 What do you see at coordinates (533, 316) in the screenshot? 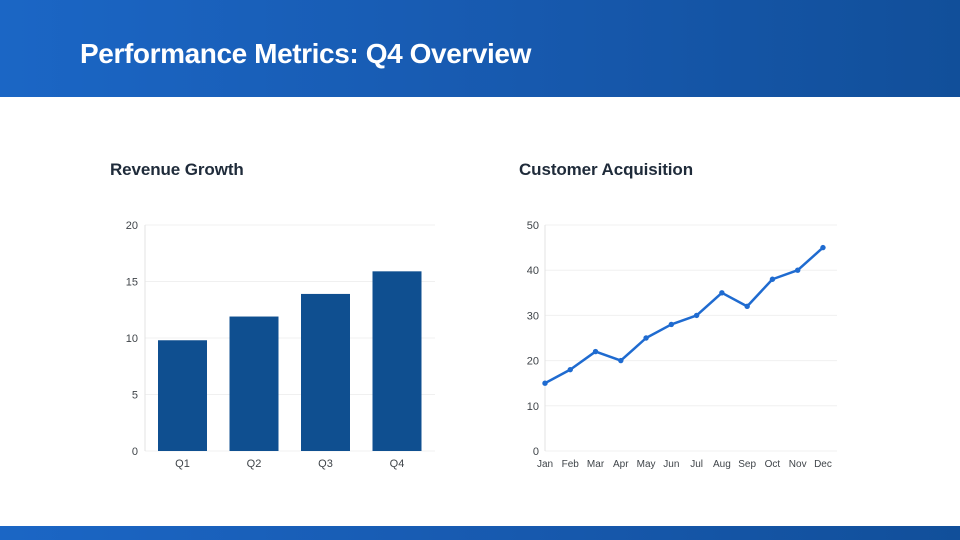
I see `y-axis-tick-label: 30` at bounding box center [533, 316].